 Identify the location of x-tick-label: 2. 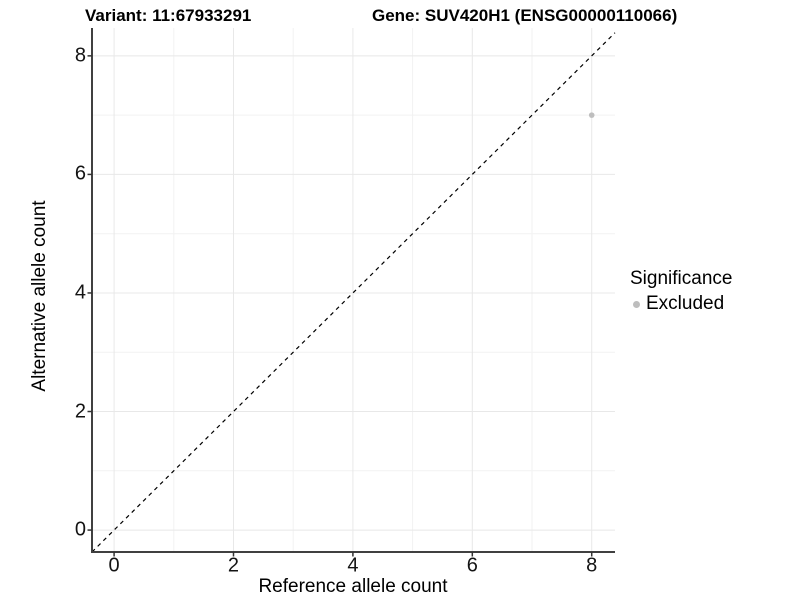
(233, 565).